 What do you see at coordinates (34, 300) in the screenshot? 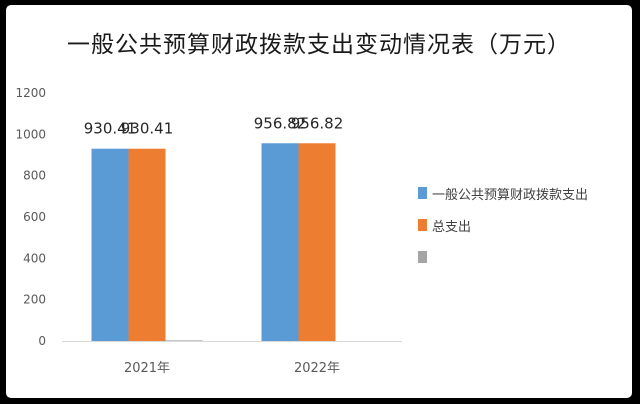
I see `y-tick-label: 200` at bounding box center [34, 300].